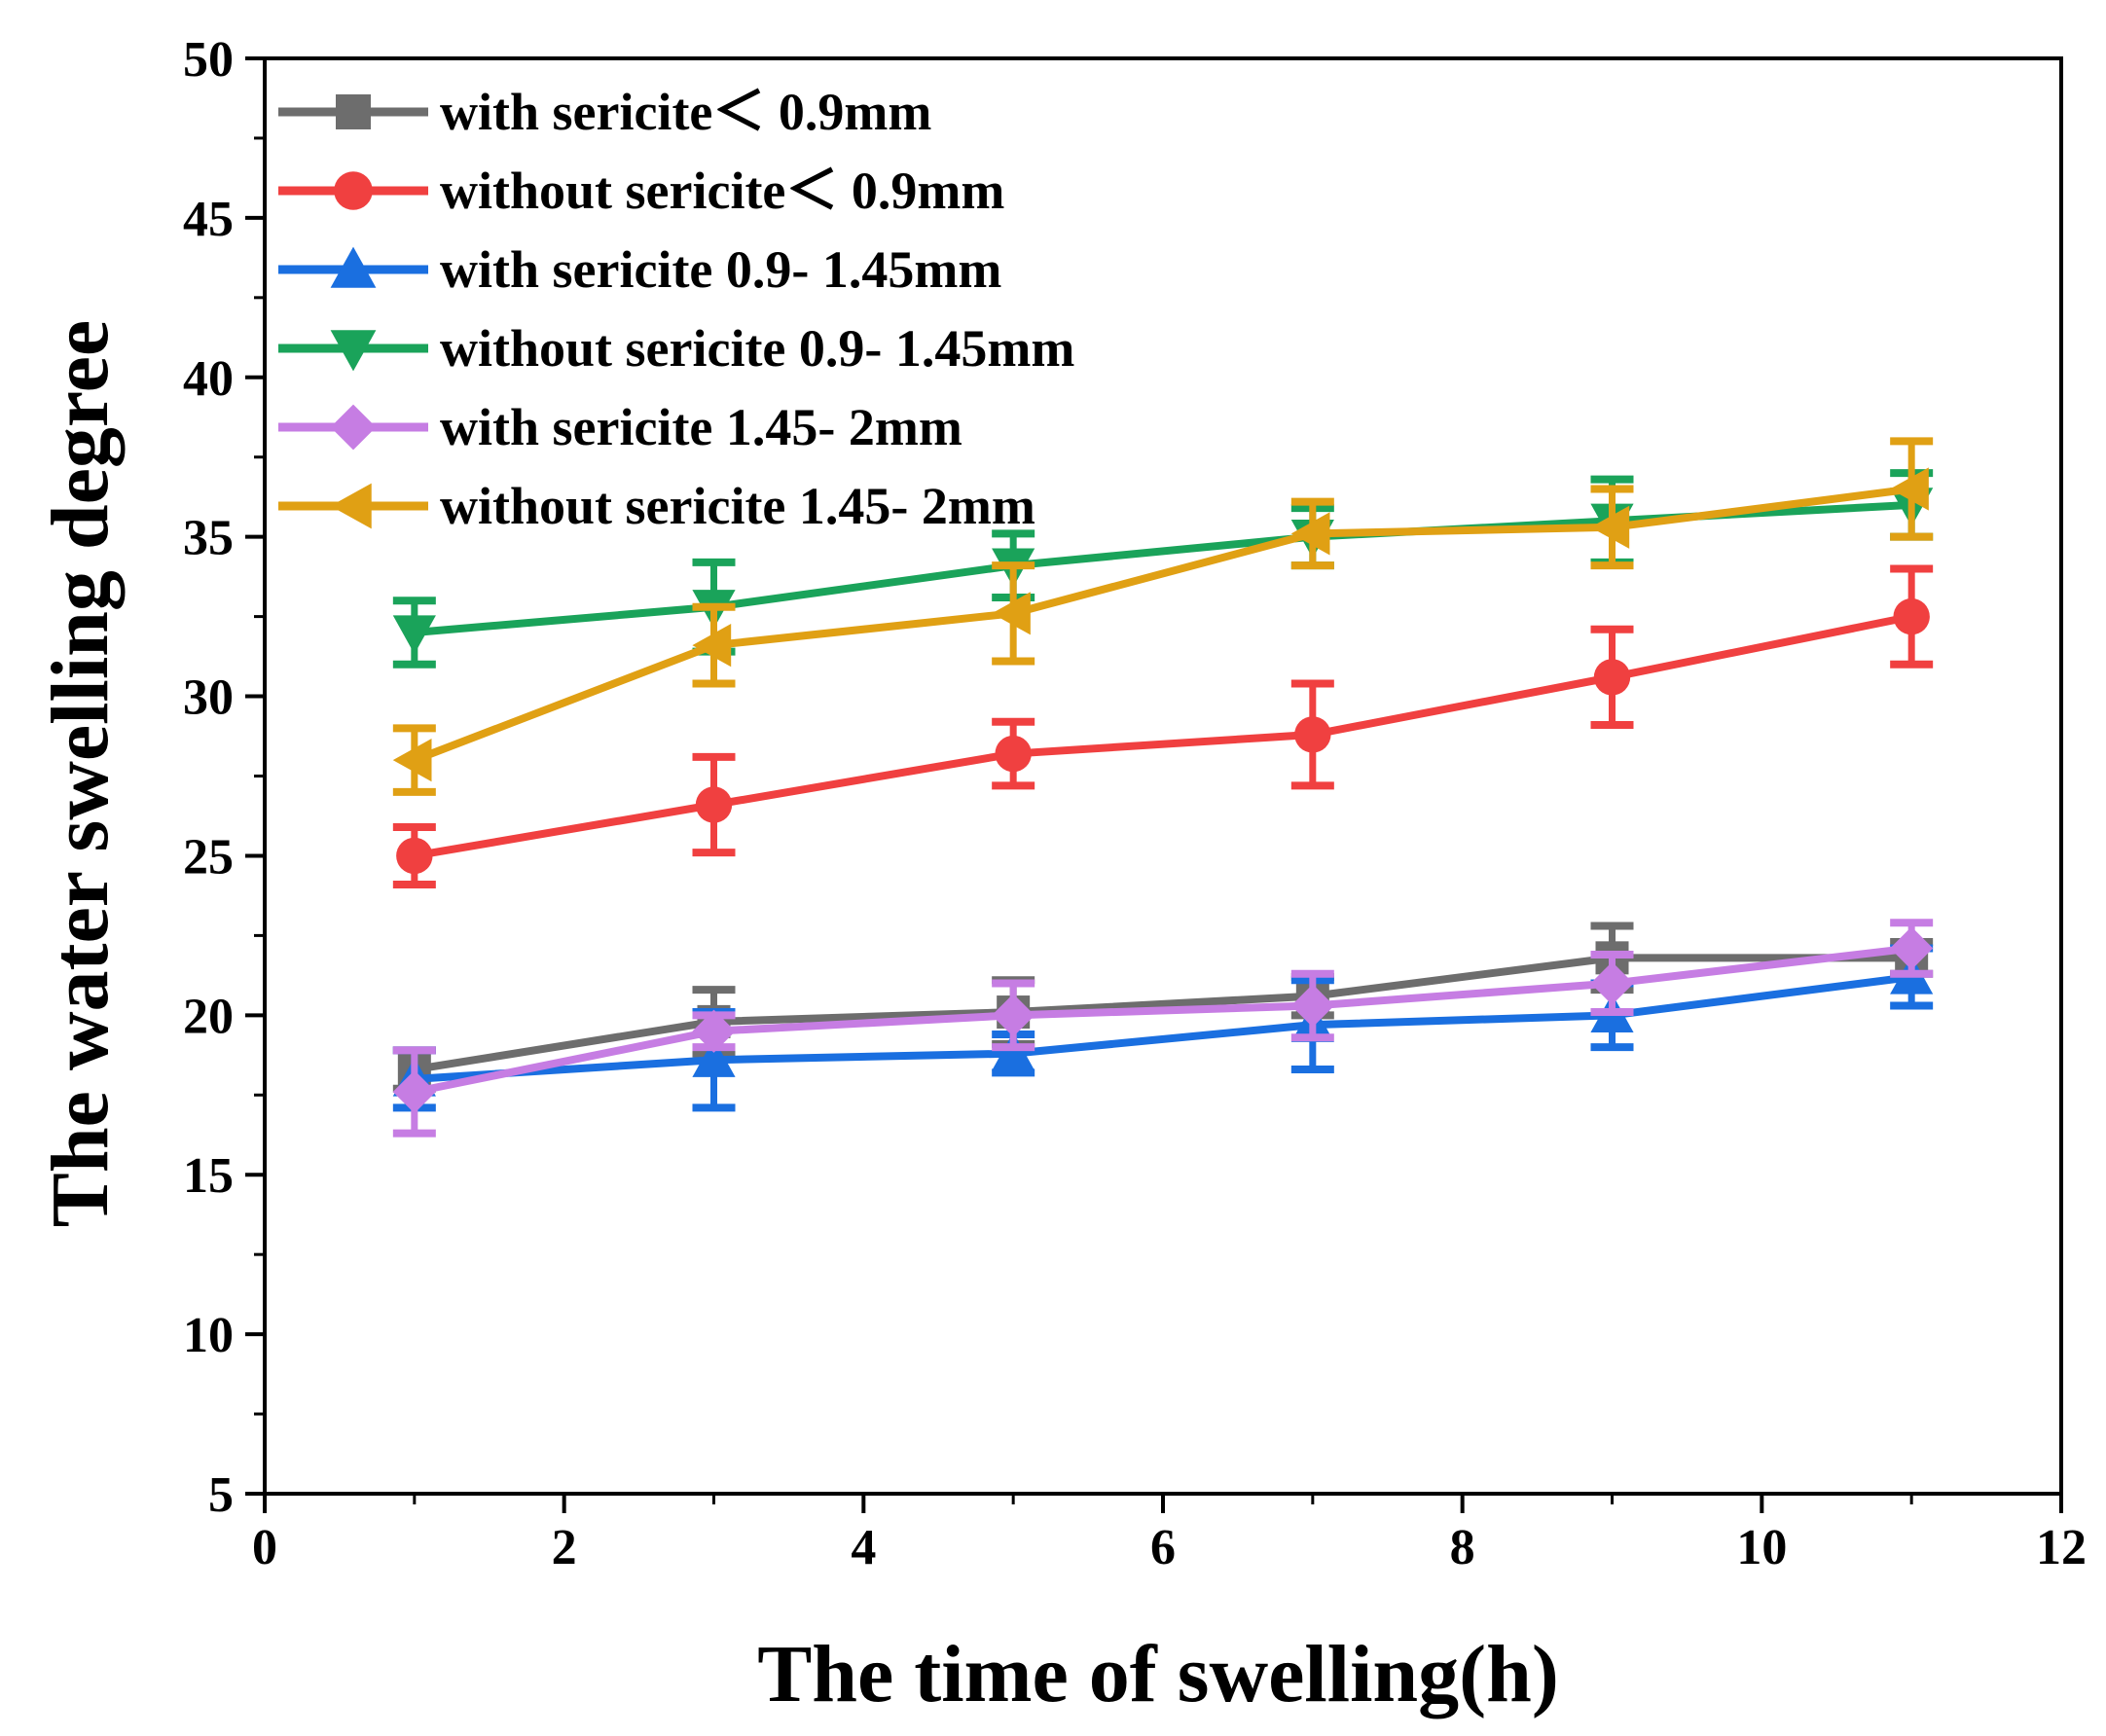 The image size is (2106, 1736). I want to click on legend-label: with sericite 0.9- 1.45mm, so click(720, 270).